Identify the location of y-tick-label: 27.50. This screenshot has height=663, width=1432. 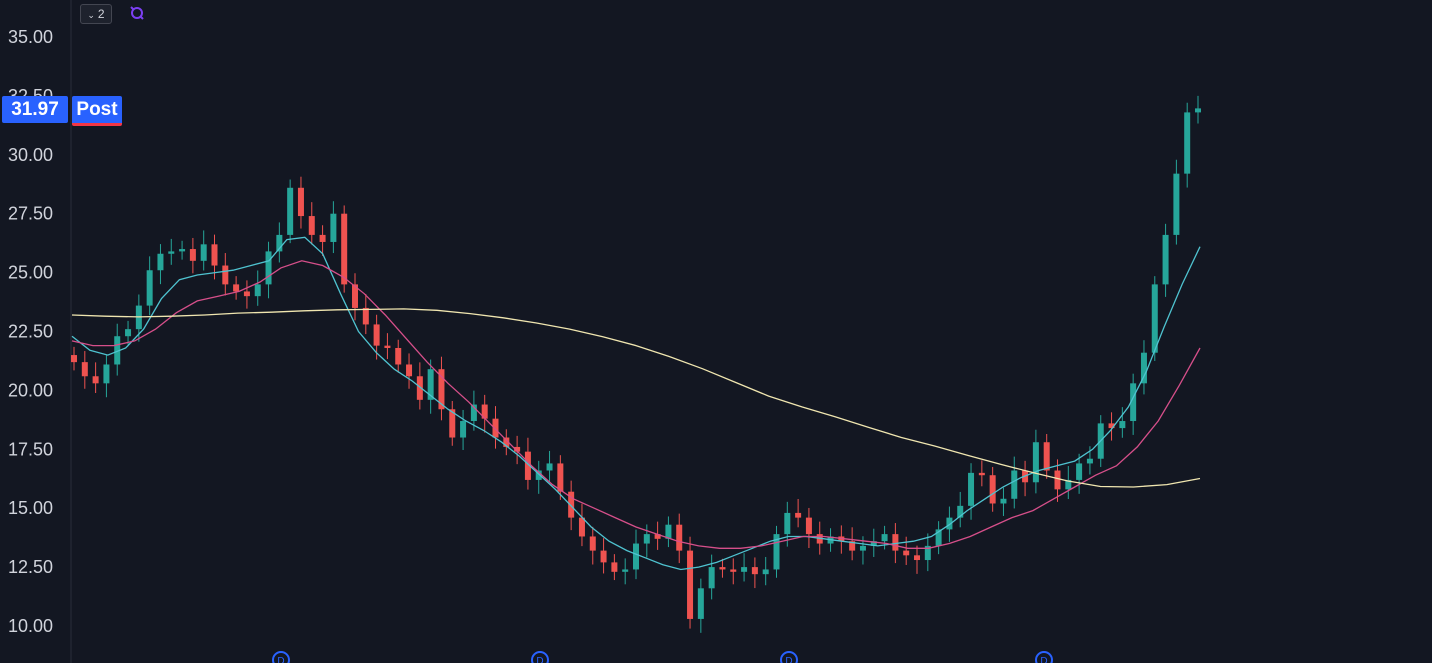
(30, 214).